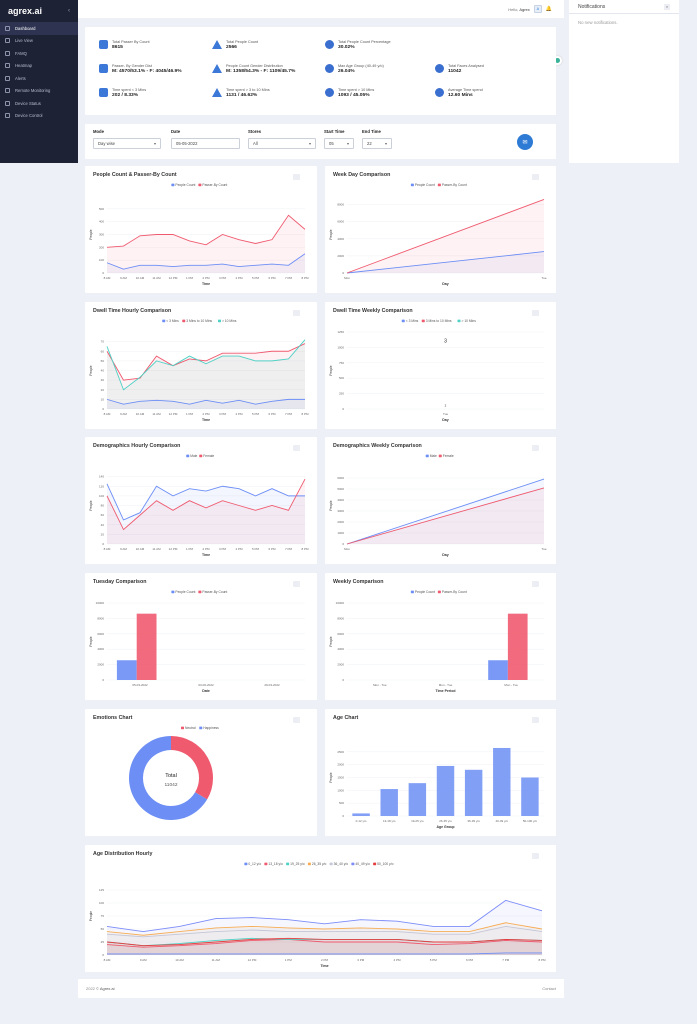  Describe the element at coordinates (341, 803) in the screenshot. I see `y-tick-label: 500` at that location.